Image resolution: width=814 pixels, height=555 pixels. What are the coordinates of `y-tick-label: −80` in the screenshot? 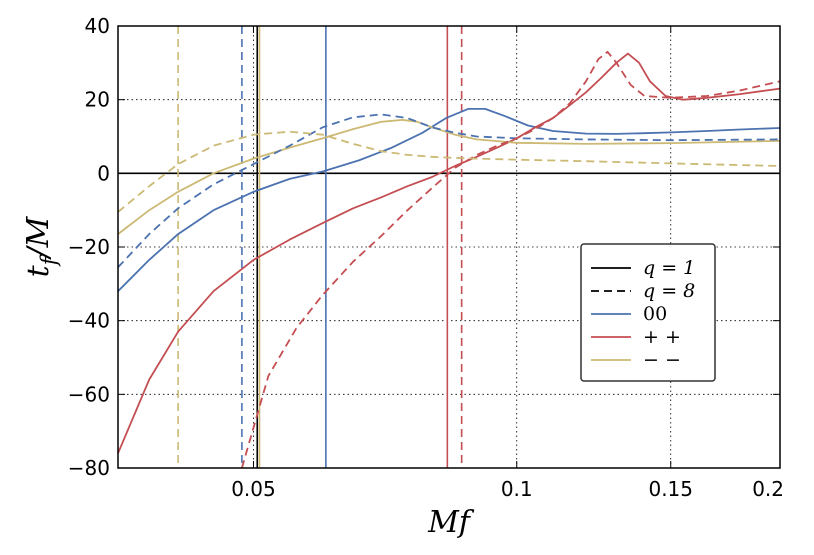 It's located at (89, 468).